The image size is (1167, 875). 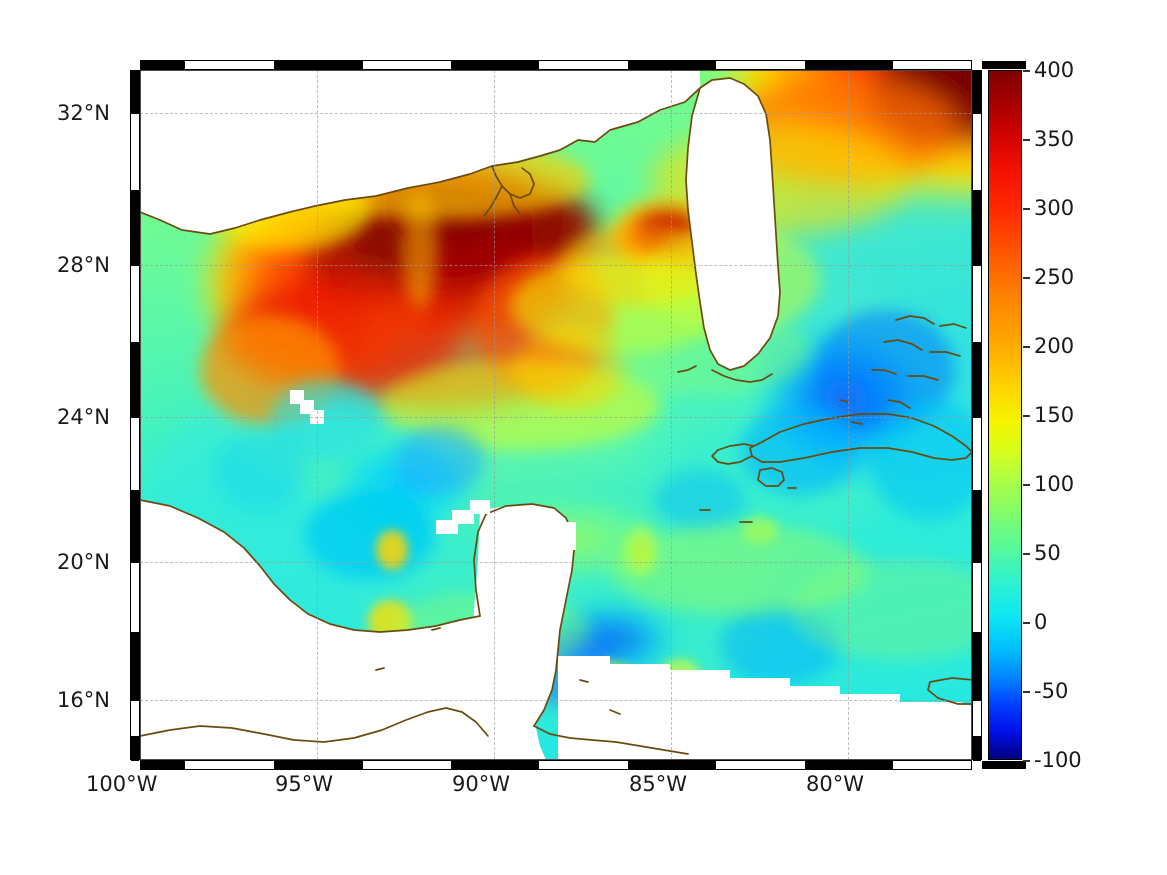 I want to click on x-tick-label-80W: 80°W, so click(x=835, y=784).